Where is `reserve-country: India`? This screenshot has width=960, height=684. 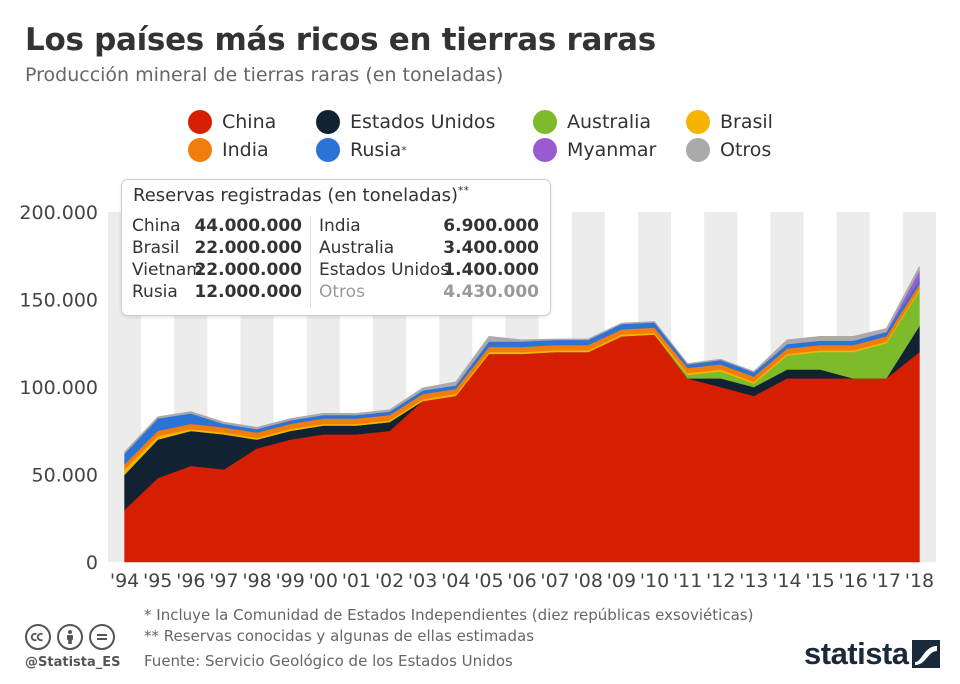 reserve-country: India is located at coordinates (340, 226).